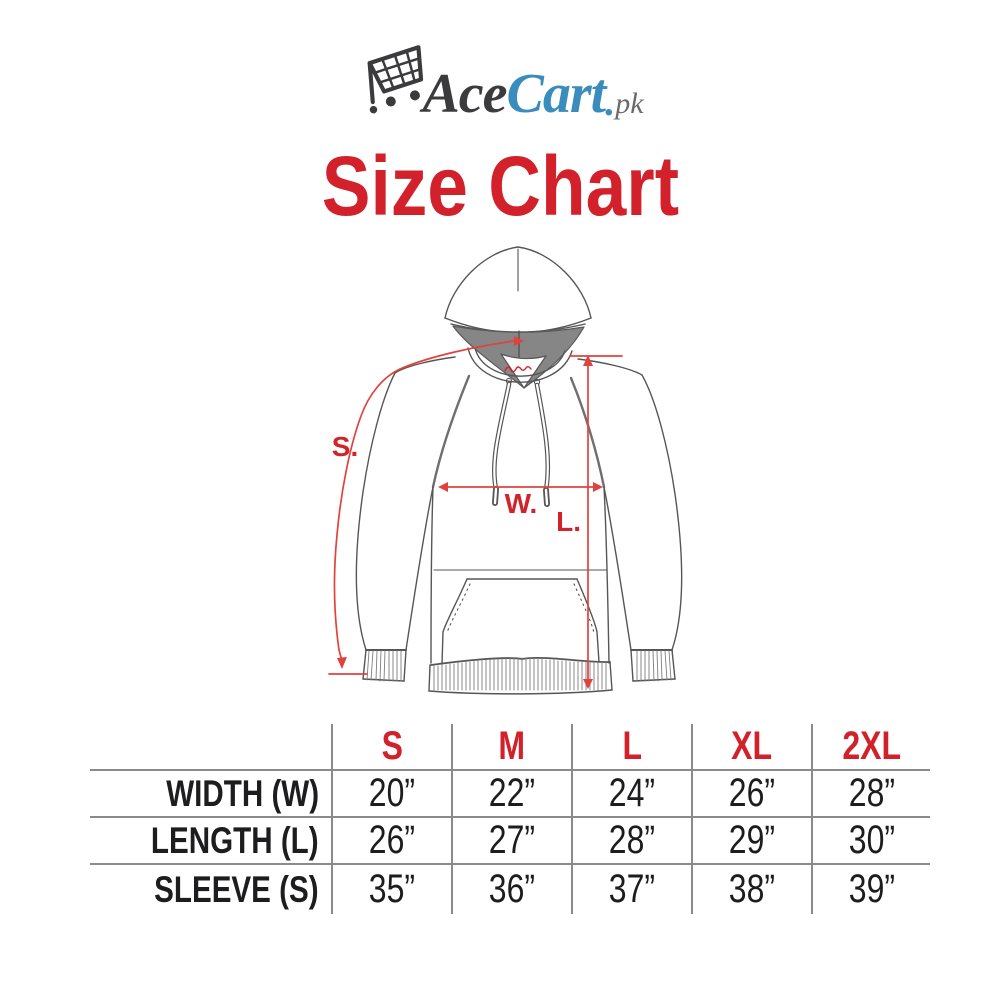 This screenshot has height=1000, width=1000. I want to click on row-label-width: WIDTH (W), so click(211, 793).